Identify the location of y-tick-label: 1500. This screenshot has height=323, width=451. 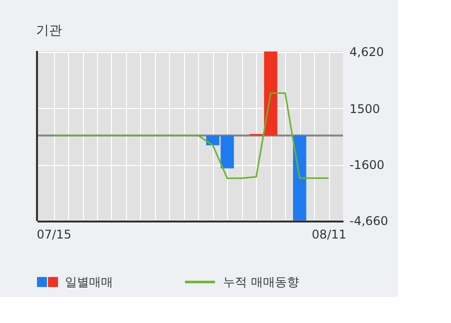
(365, 109).